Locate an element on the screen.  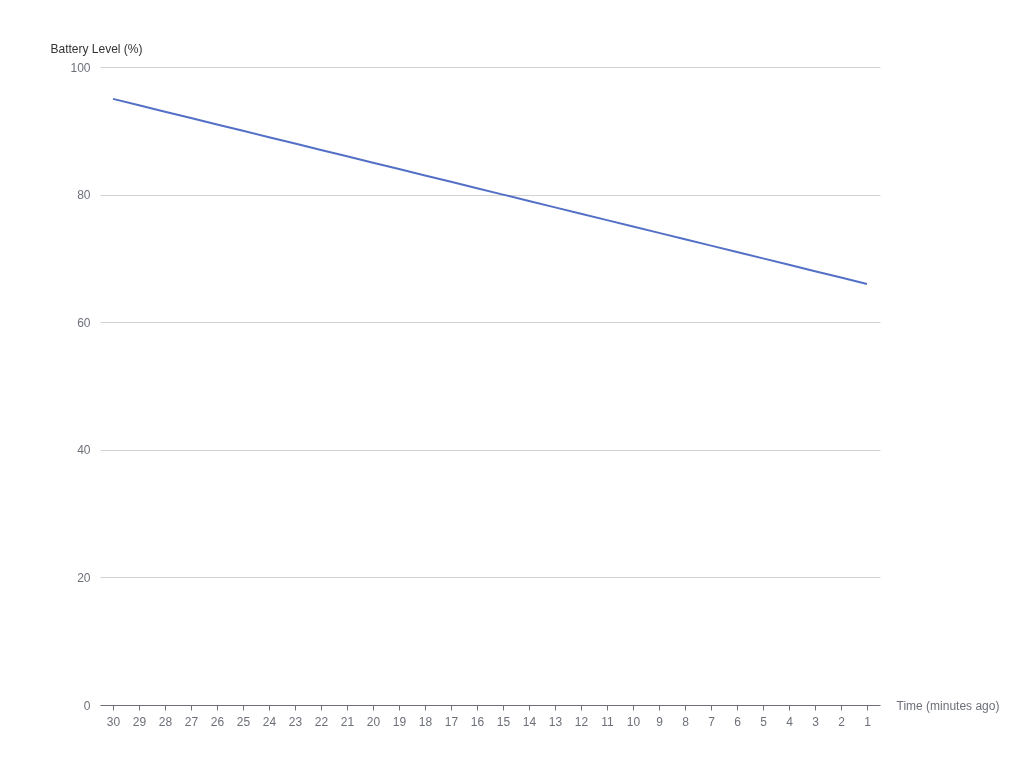
y-tick-label: 40 is located at coordinates (84, 450).